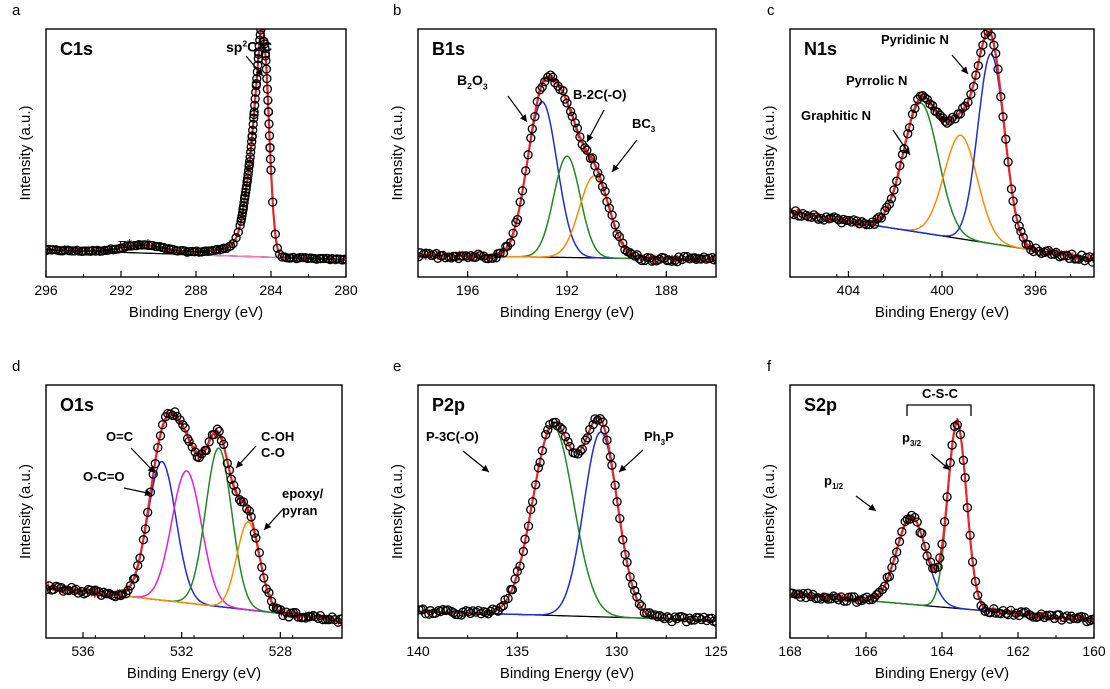 Image resolution: width=1110 pixels, height=689 pixels. I want to click on annotation-co: C-O, so click(273, 452).